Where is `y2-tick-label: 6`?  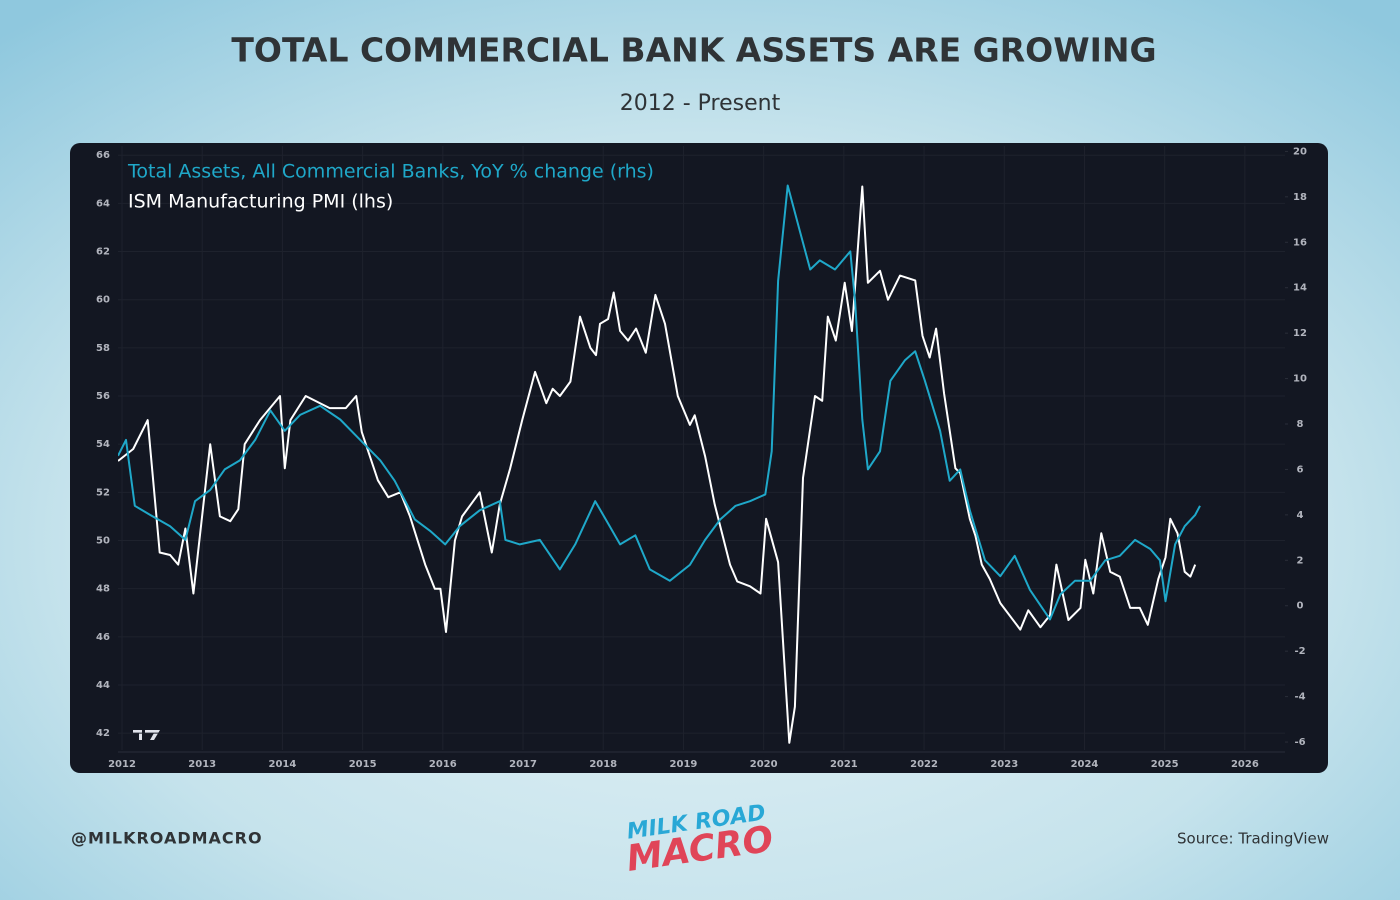 y2-tick-label: 6 is located at coordinates (1300, 469).